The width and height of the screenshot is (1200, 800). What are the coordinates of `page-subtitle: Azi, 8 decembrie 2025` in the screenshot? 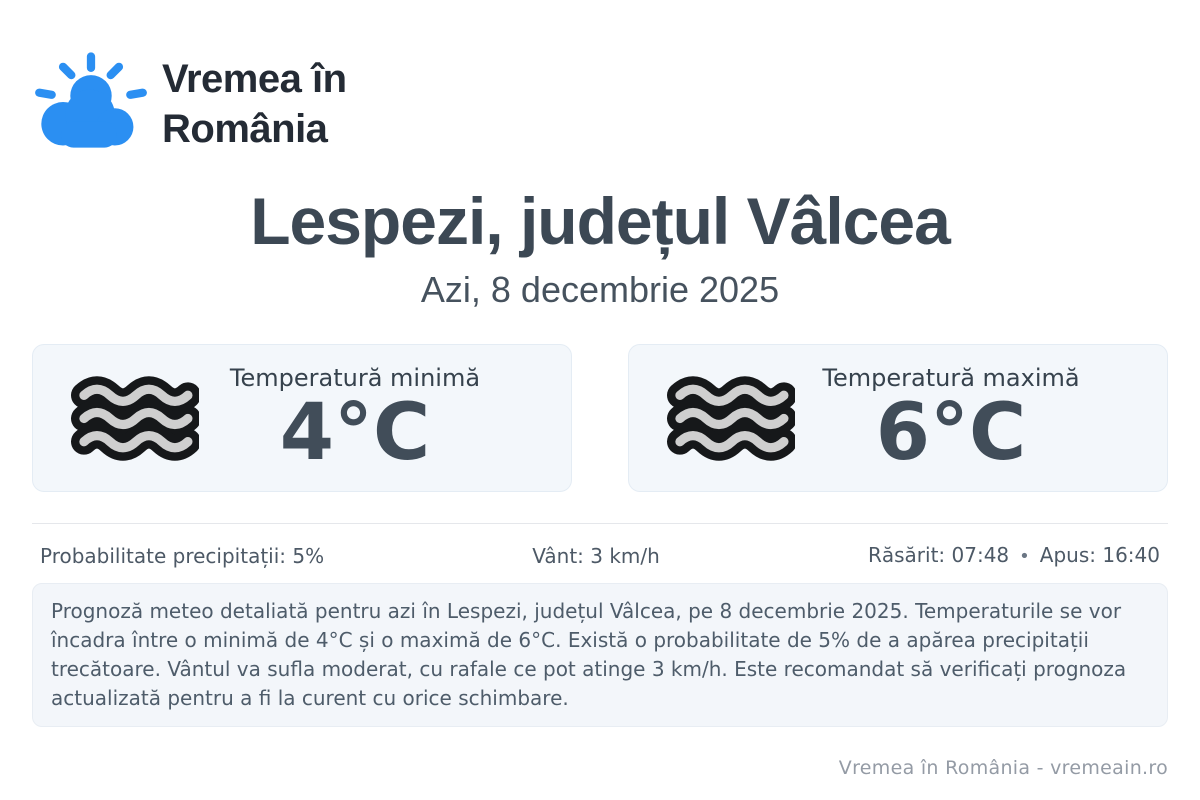 It's located at (600, 289).